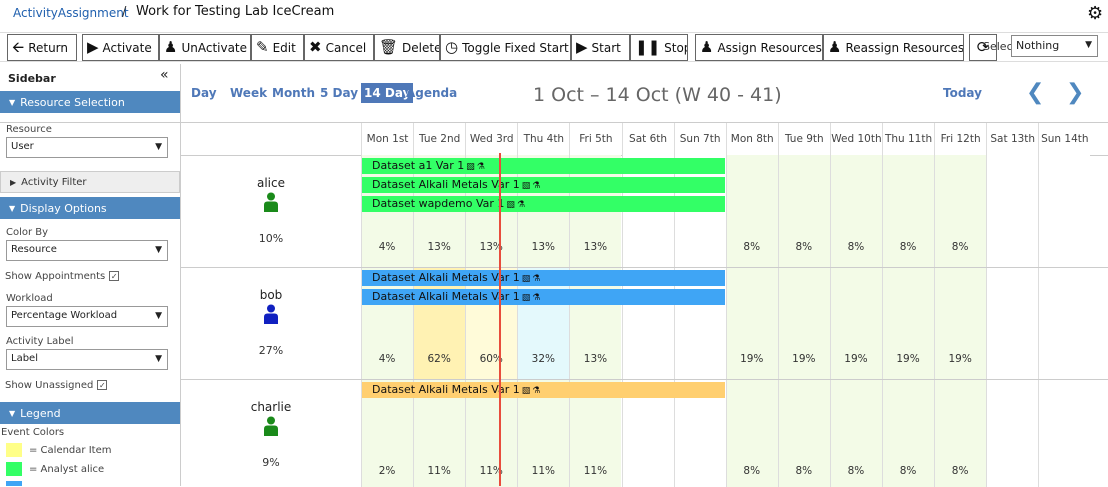 Image resolution: width=1108 pixels, height=487 pixels. Describe the element at coordinates (432, 93) in the screenshot. I see `view-agenda-button: Agenda` at that location.